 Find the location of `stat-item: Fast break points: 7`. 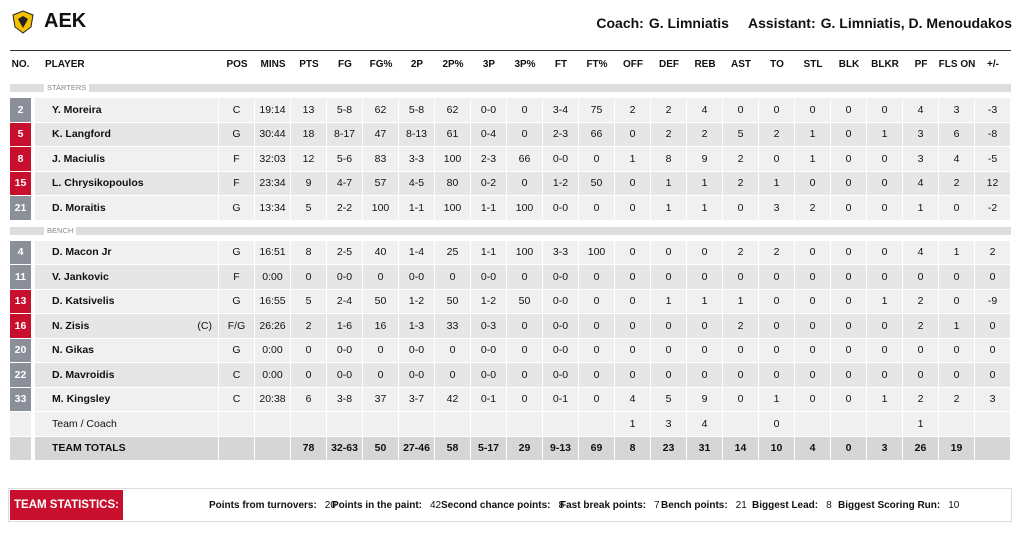

stat-item: Fast break points: 7 is located at coordinates (610, 505).